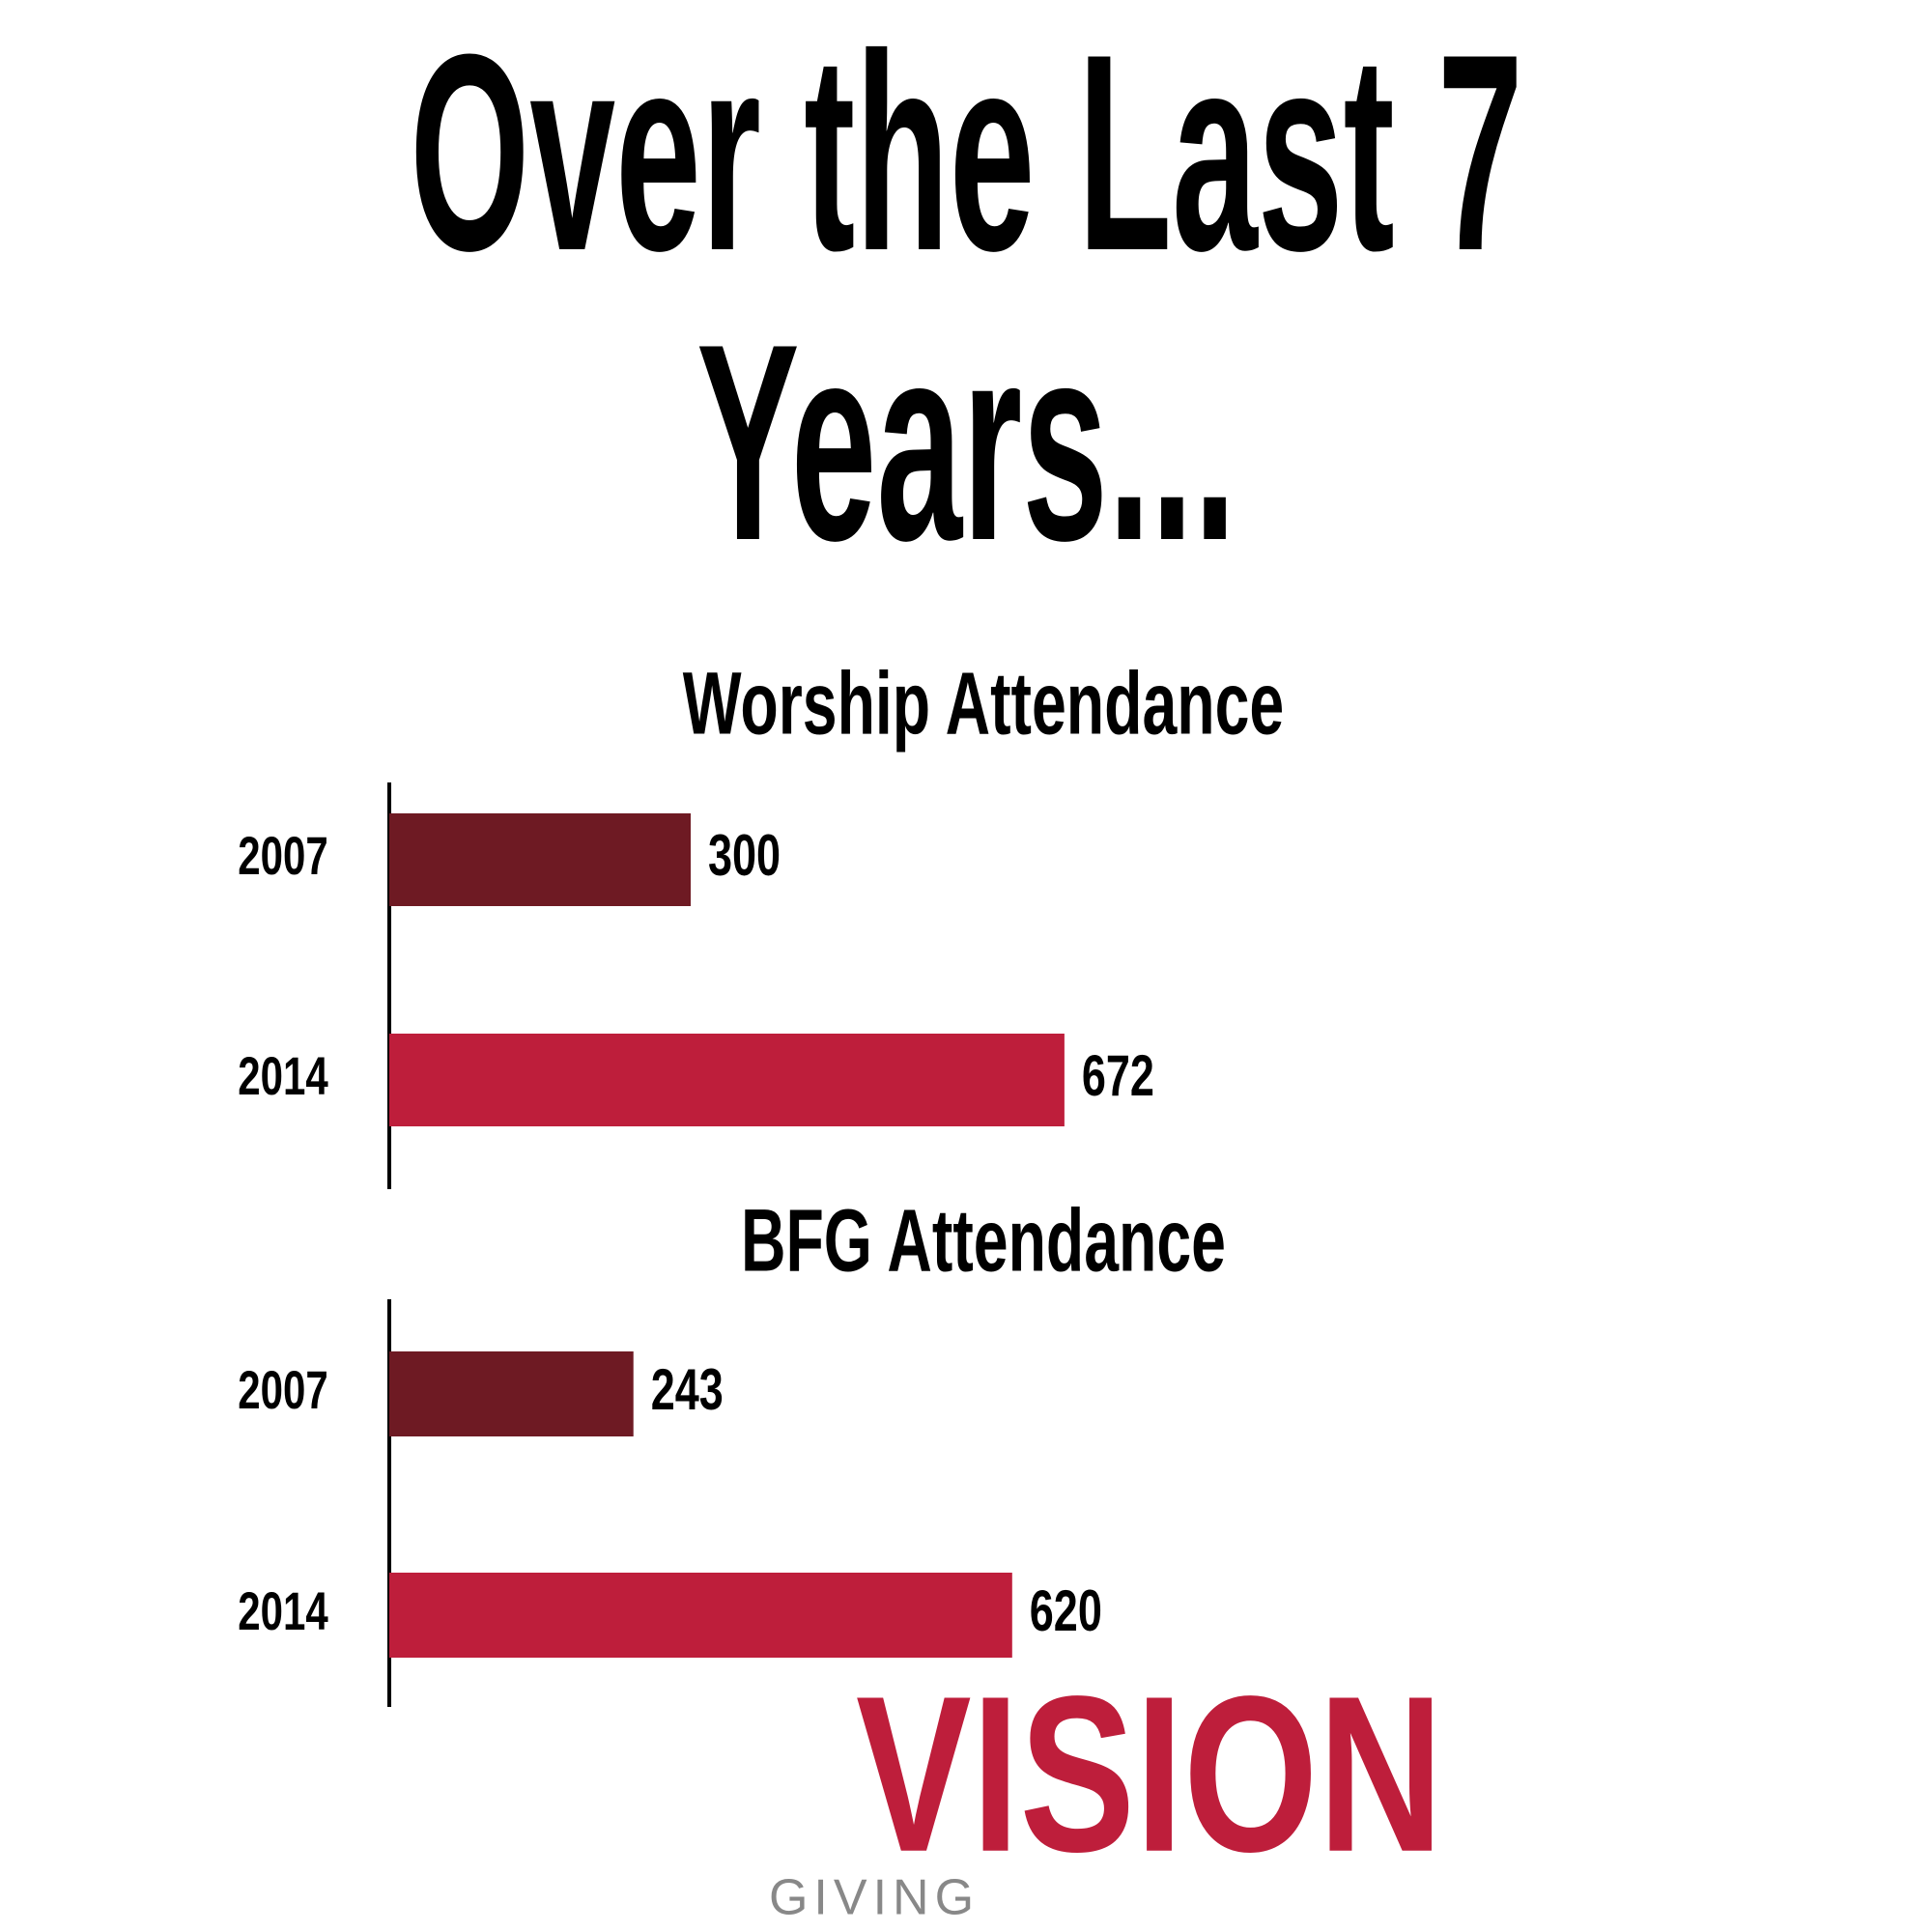 The width and height of the screenshot is (1932, 1932). I want to click on chart-title: Worship Attendance, so click(983, 703).